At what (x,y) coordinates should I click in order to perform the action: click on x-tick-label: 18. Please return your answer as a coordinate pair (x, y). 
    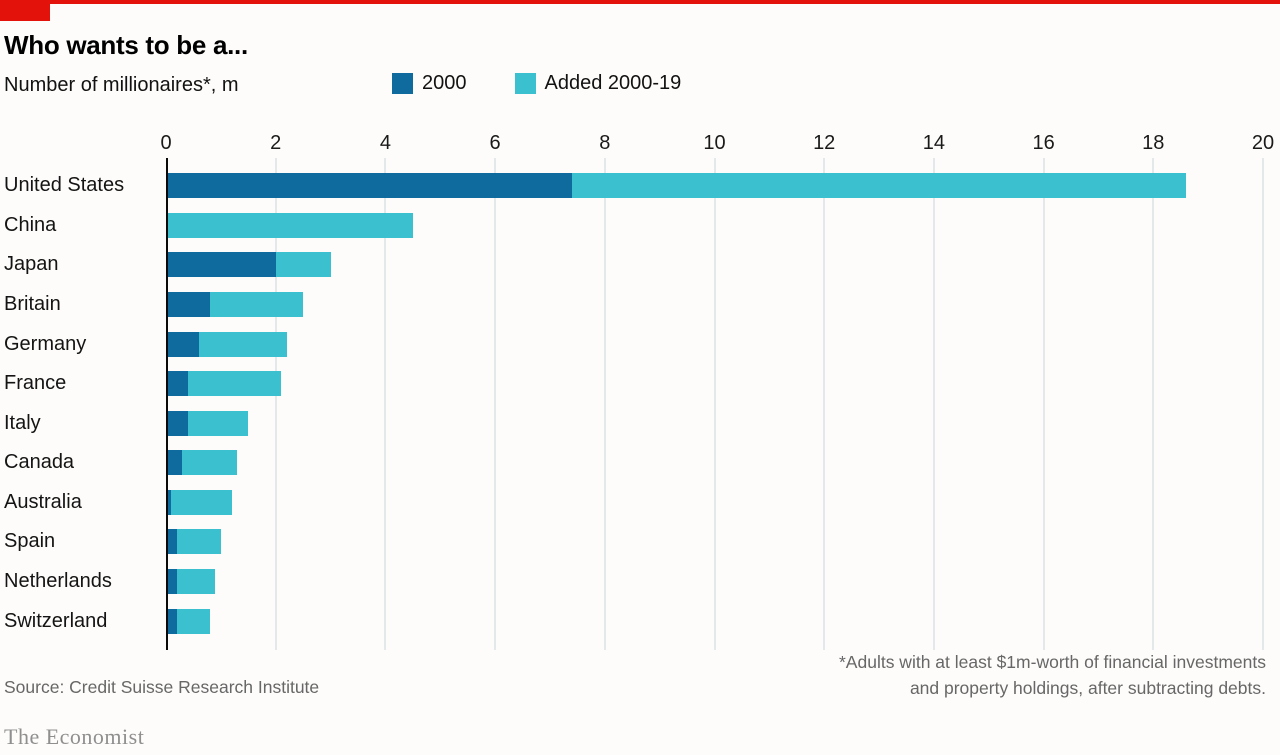
    Looking at the image, I should click on (1153, 143).